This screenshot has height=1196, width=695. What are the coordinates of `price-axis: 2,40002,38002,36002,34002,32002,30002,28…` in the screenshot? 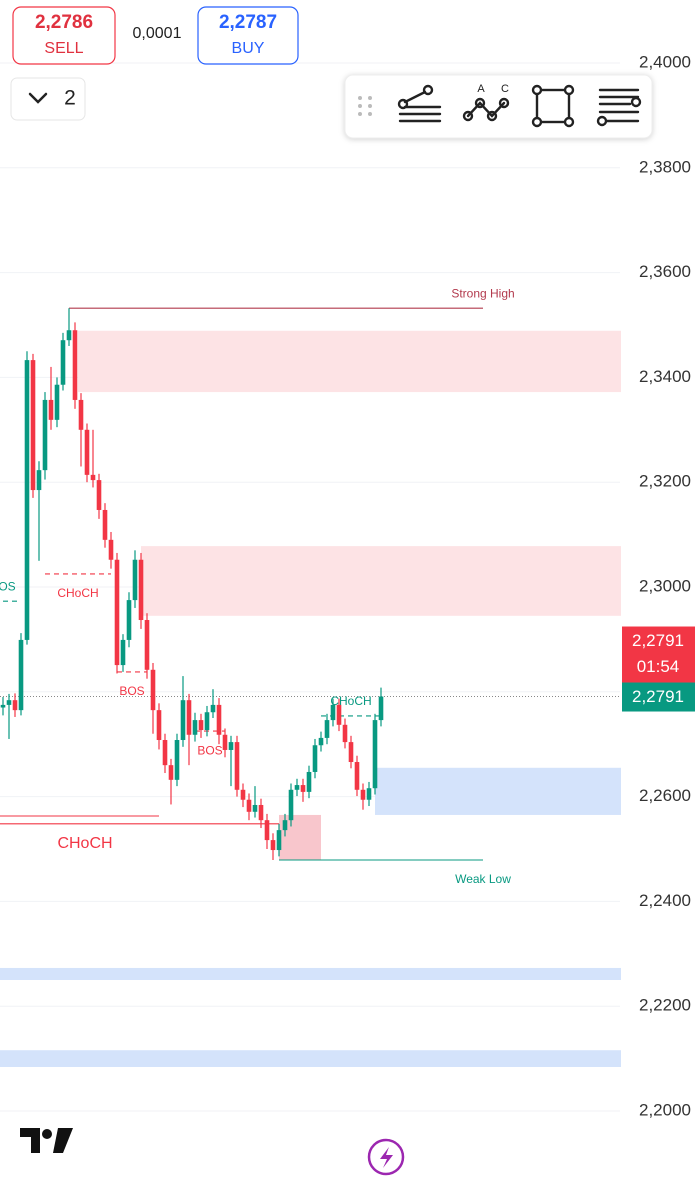 It's located at (658, 585).